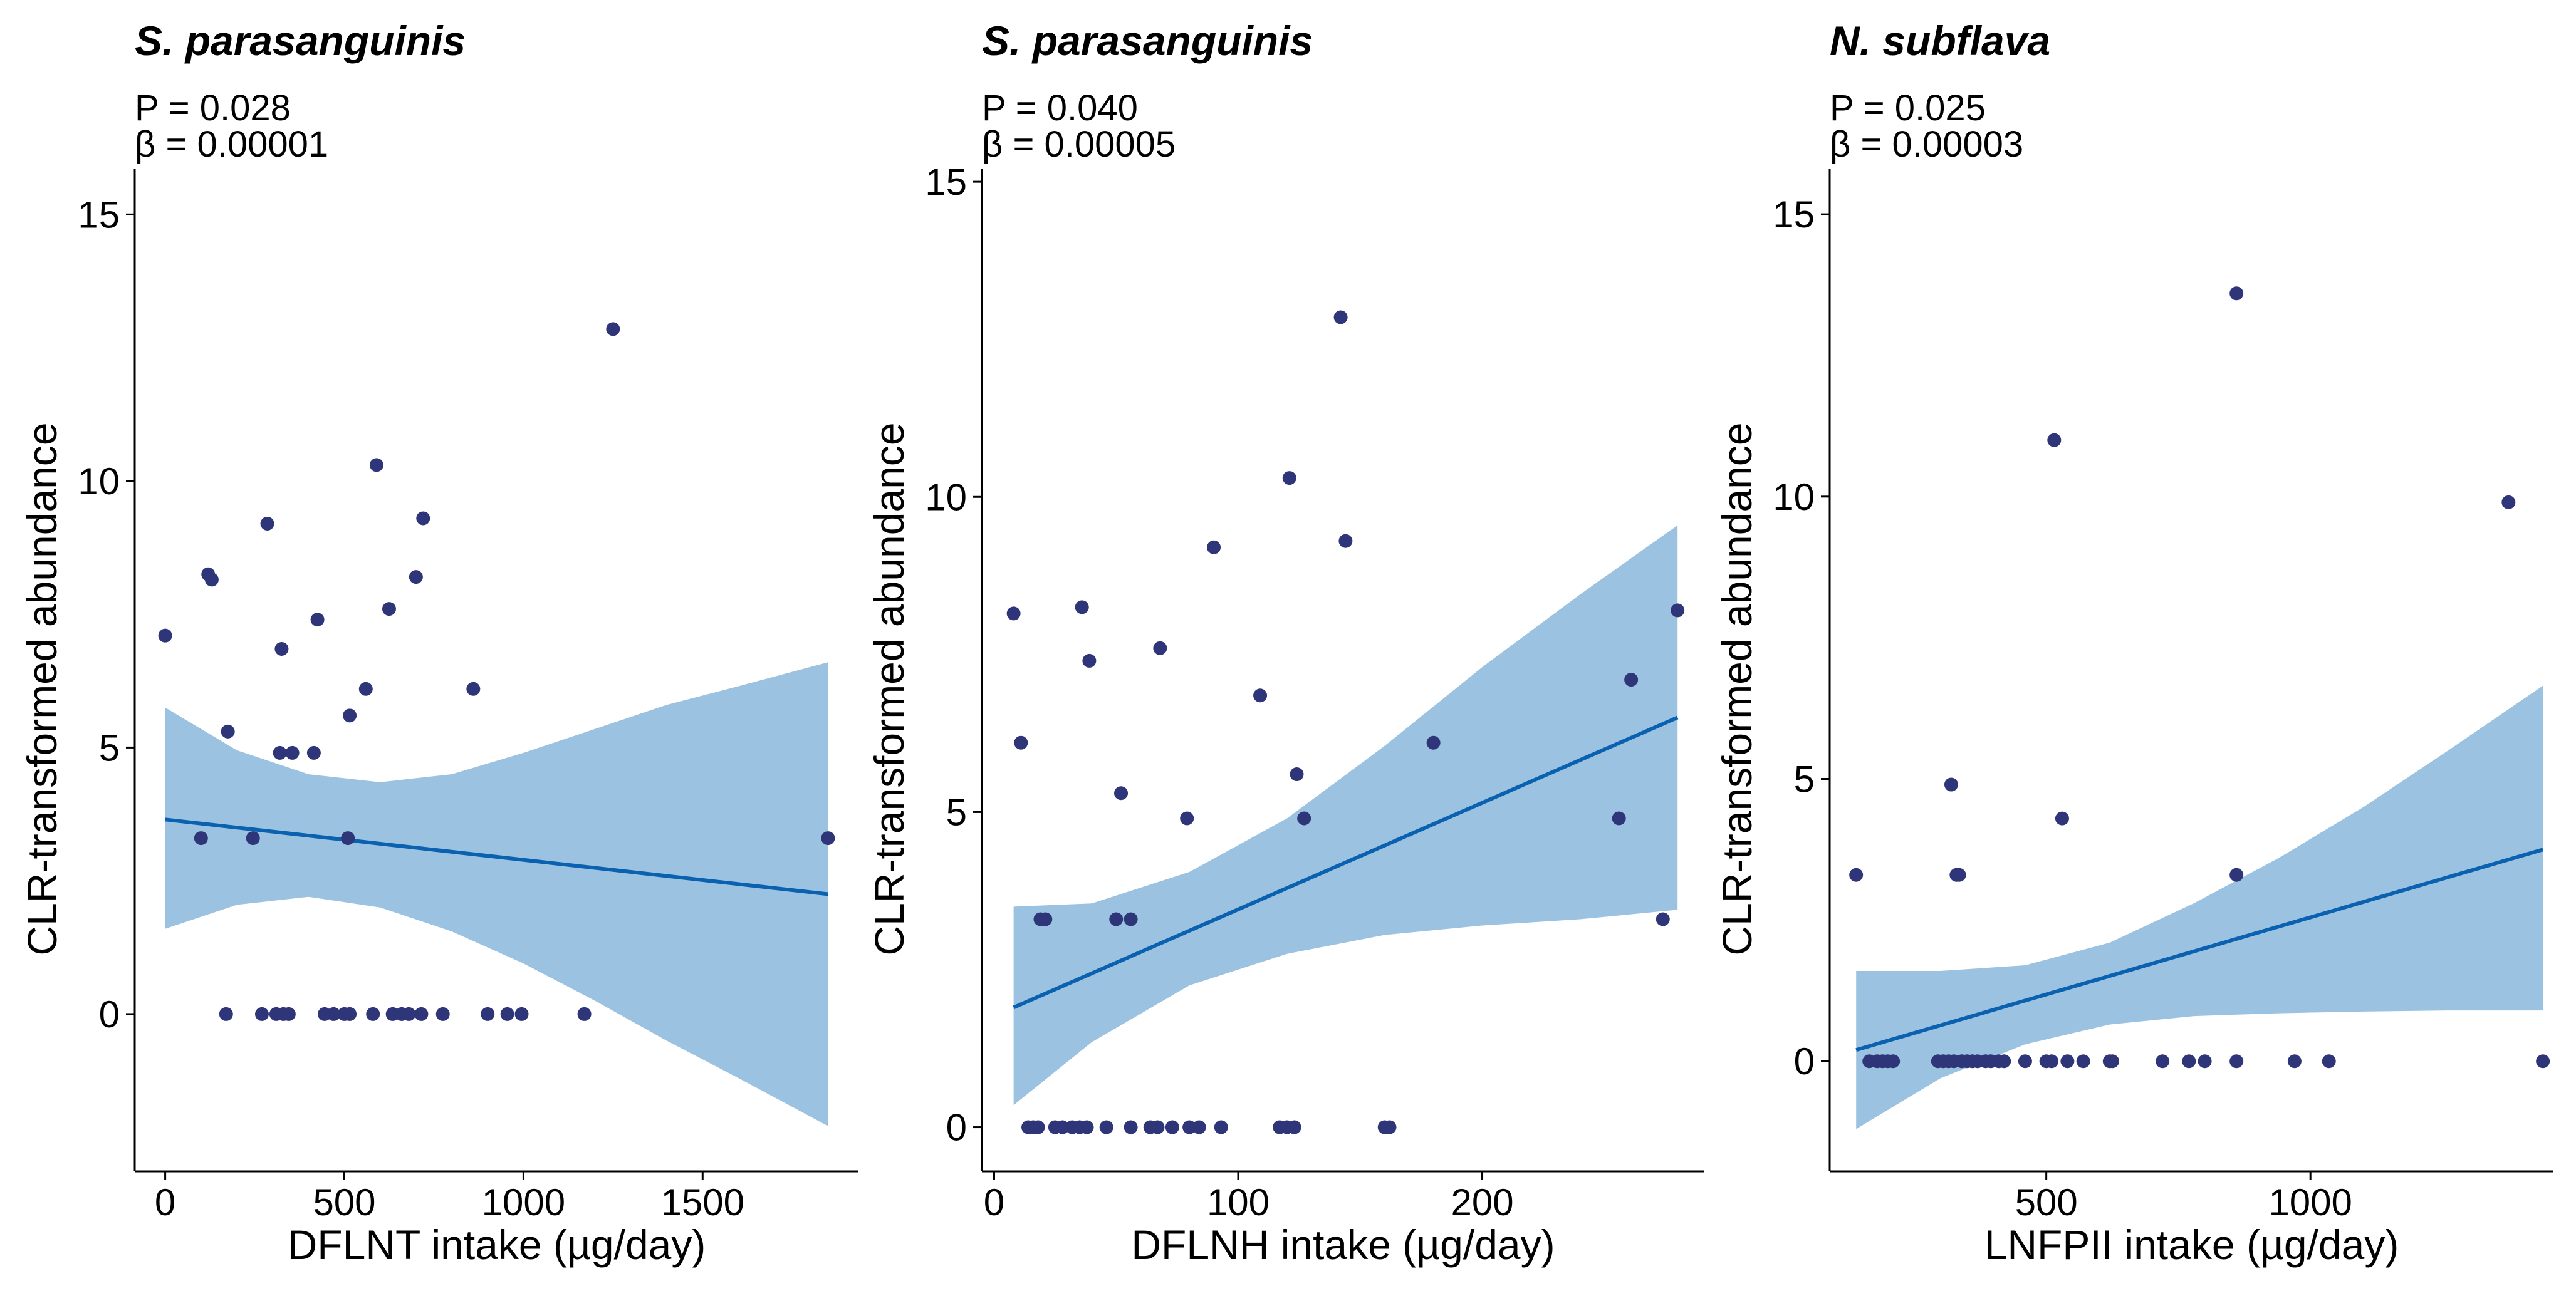  I want to click on x-tick-label: 1500, so click(702, 1202).